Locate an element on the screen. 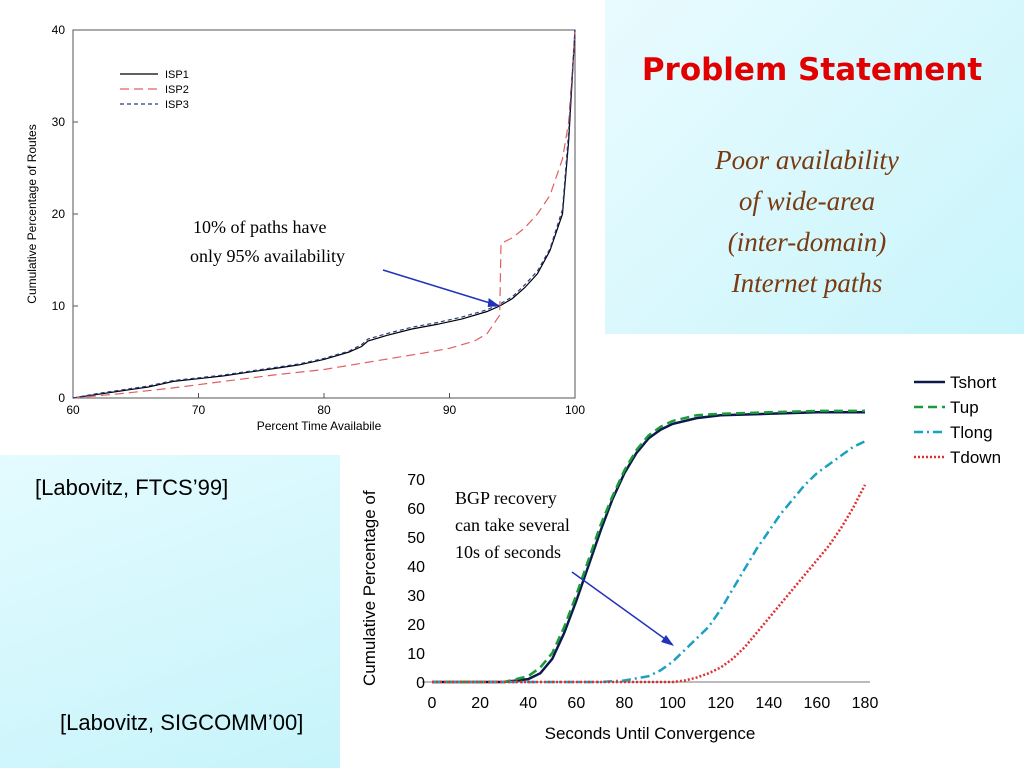 Image resolution: width=1024 pixels, height=768 pixels. citation-sigcomm: [Labovitz, SIGCOMM’00] is located at coordinates (182, 722).